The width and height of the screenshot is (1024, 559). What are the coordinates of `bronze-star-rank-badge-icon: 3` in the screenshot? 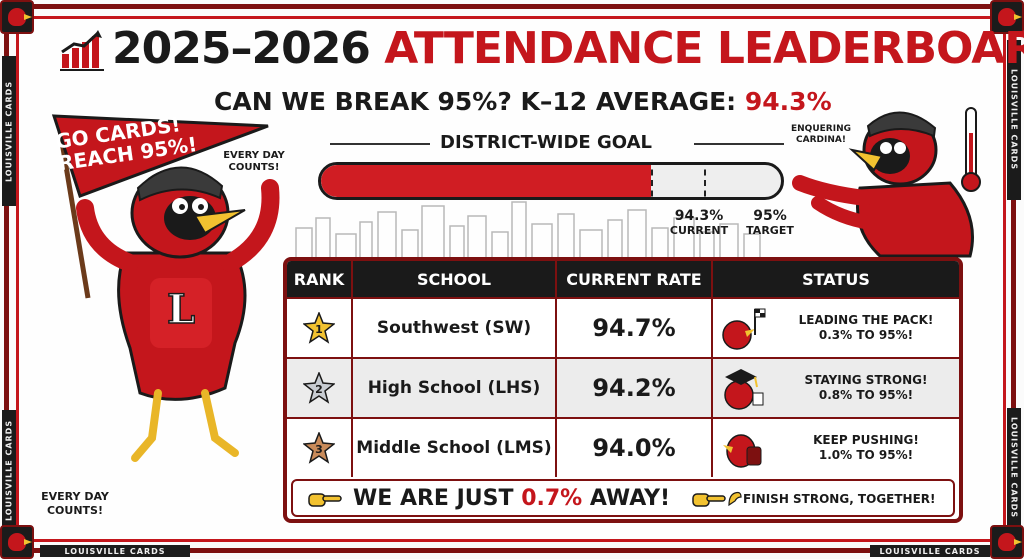 It's located at (319, 448).